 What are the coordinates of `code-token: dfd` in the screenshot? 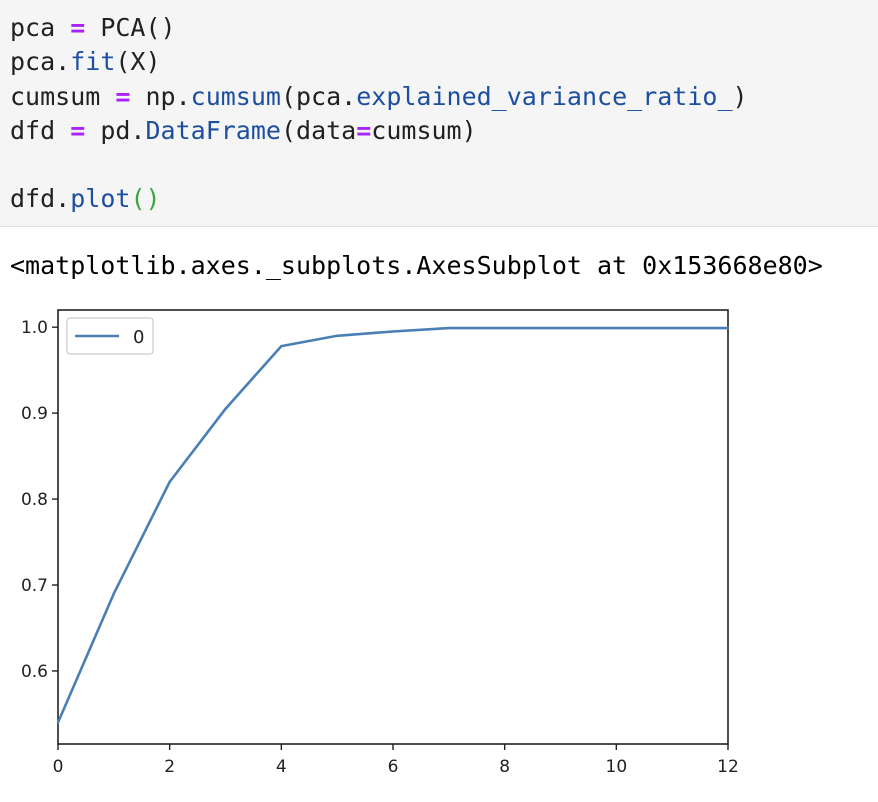 It's located at (40, 130).